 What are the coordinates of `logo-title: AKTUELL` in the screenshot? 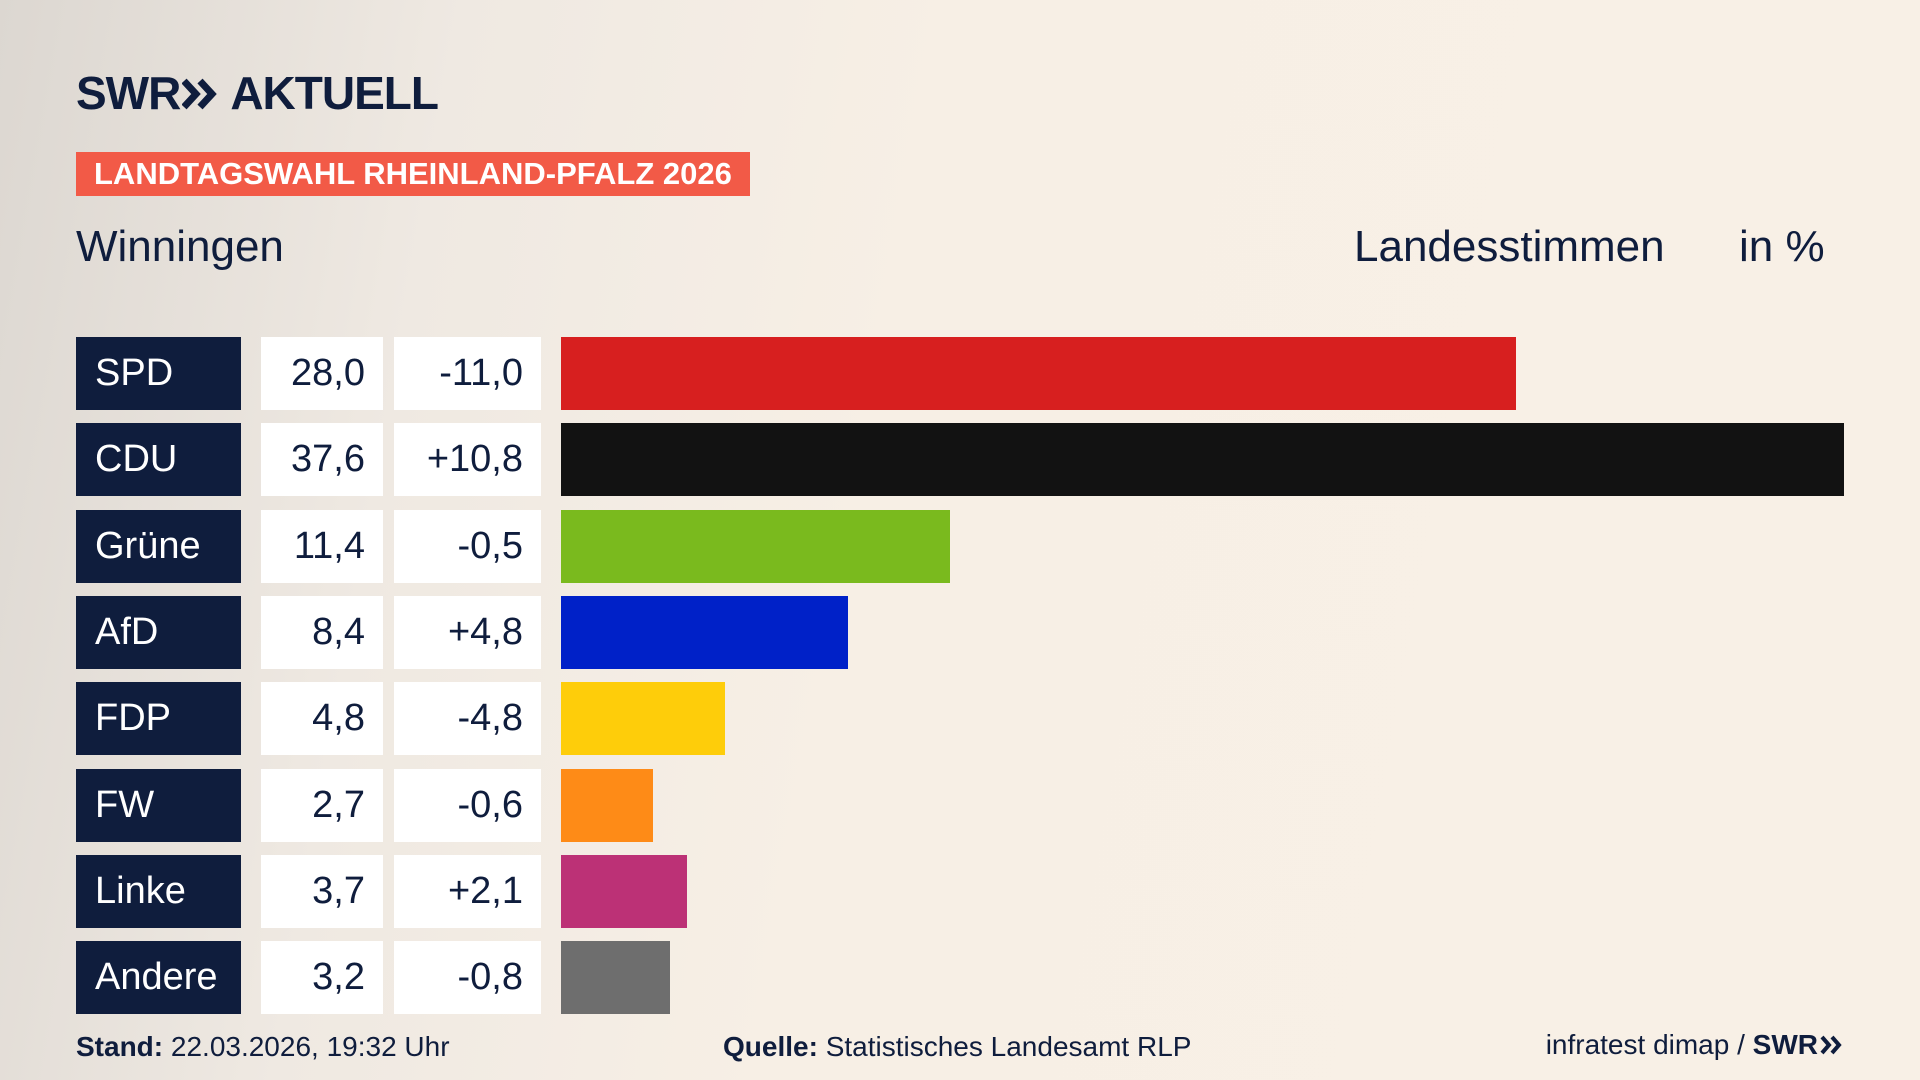 It's located at (334, 93).